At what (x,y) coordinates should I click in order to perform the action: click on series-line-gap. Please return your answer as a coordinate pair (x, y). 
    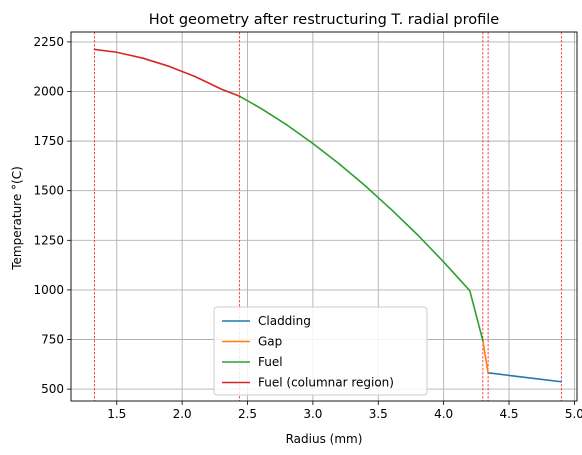
    Looking at the image, I should click on (485, 356).